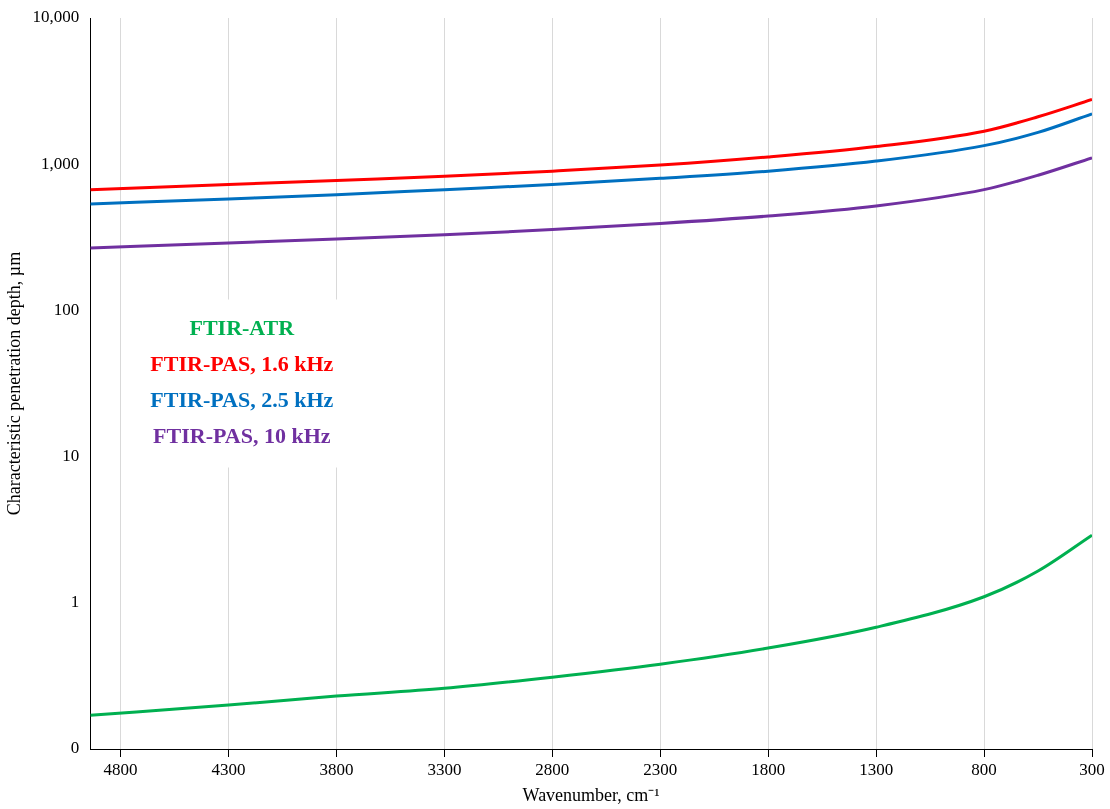 The image size is (1110, 809). Describe the element at coordinates (120, 769) in the screenshot. I see `x-tick-label: 4800` at that location.